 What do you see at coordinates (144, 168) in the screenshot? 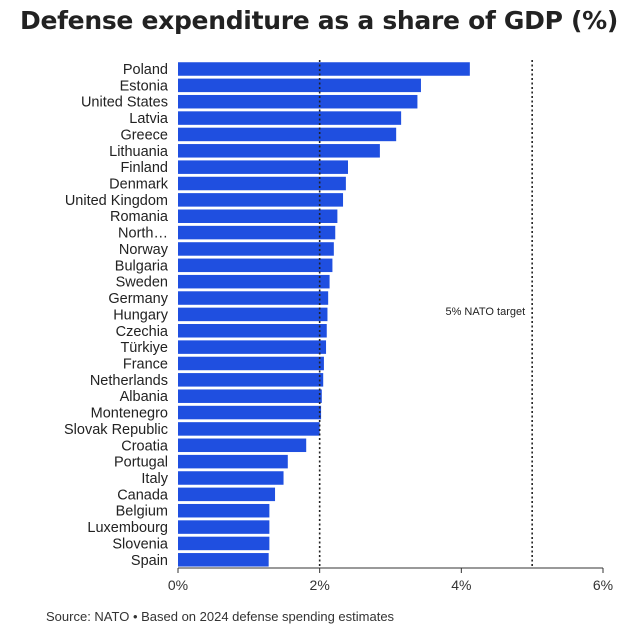
I see `category-label: Finland` at bounding box center [144, 168].